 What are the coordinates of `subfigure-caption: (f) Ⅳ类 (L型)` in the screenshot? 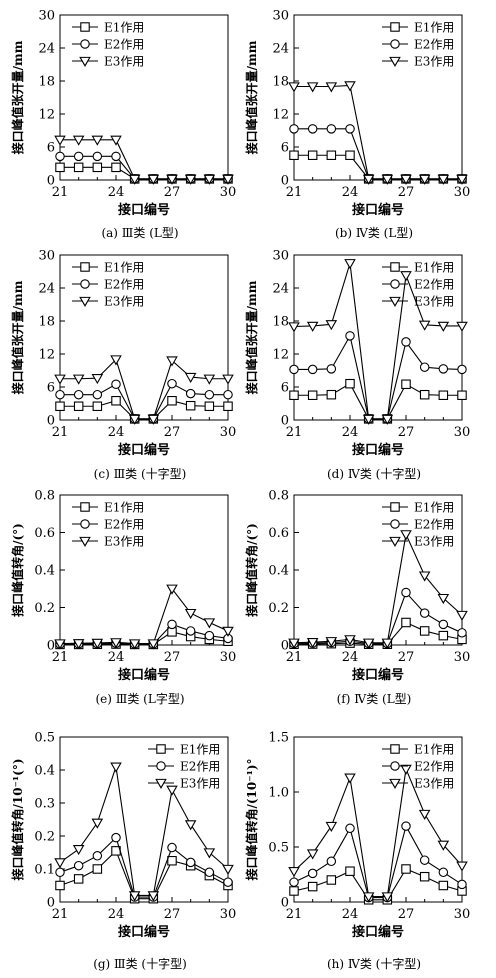 It's located at (374, 699).